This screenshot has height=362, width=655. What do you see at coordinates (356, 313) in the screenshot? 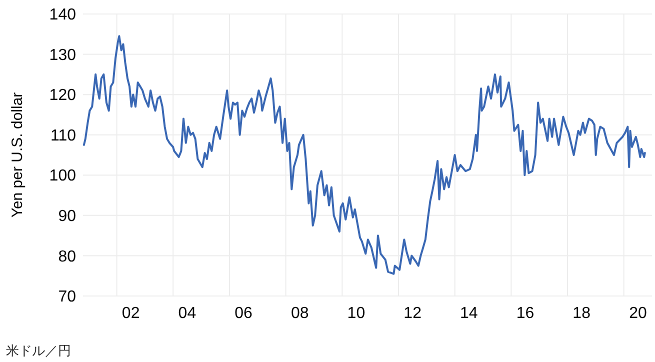
I see `x-tick-label: 10` at bounding box center [356, 313].